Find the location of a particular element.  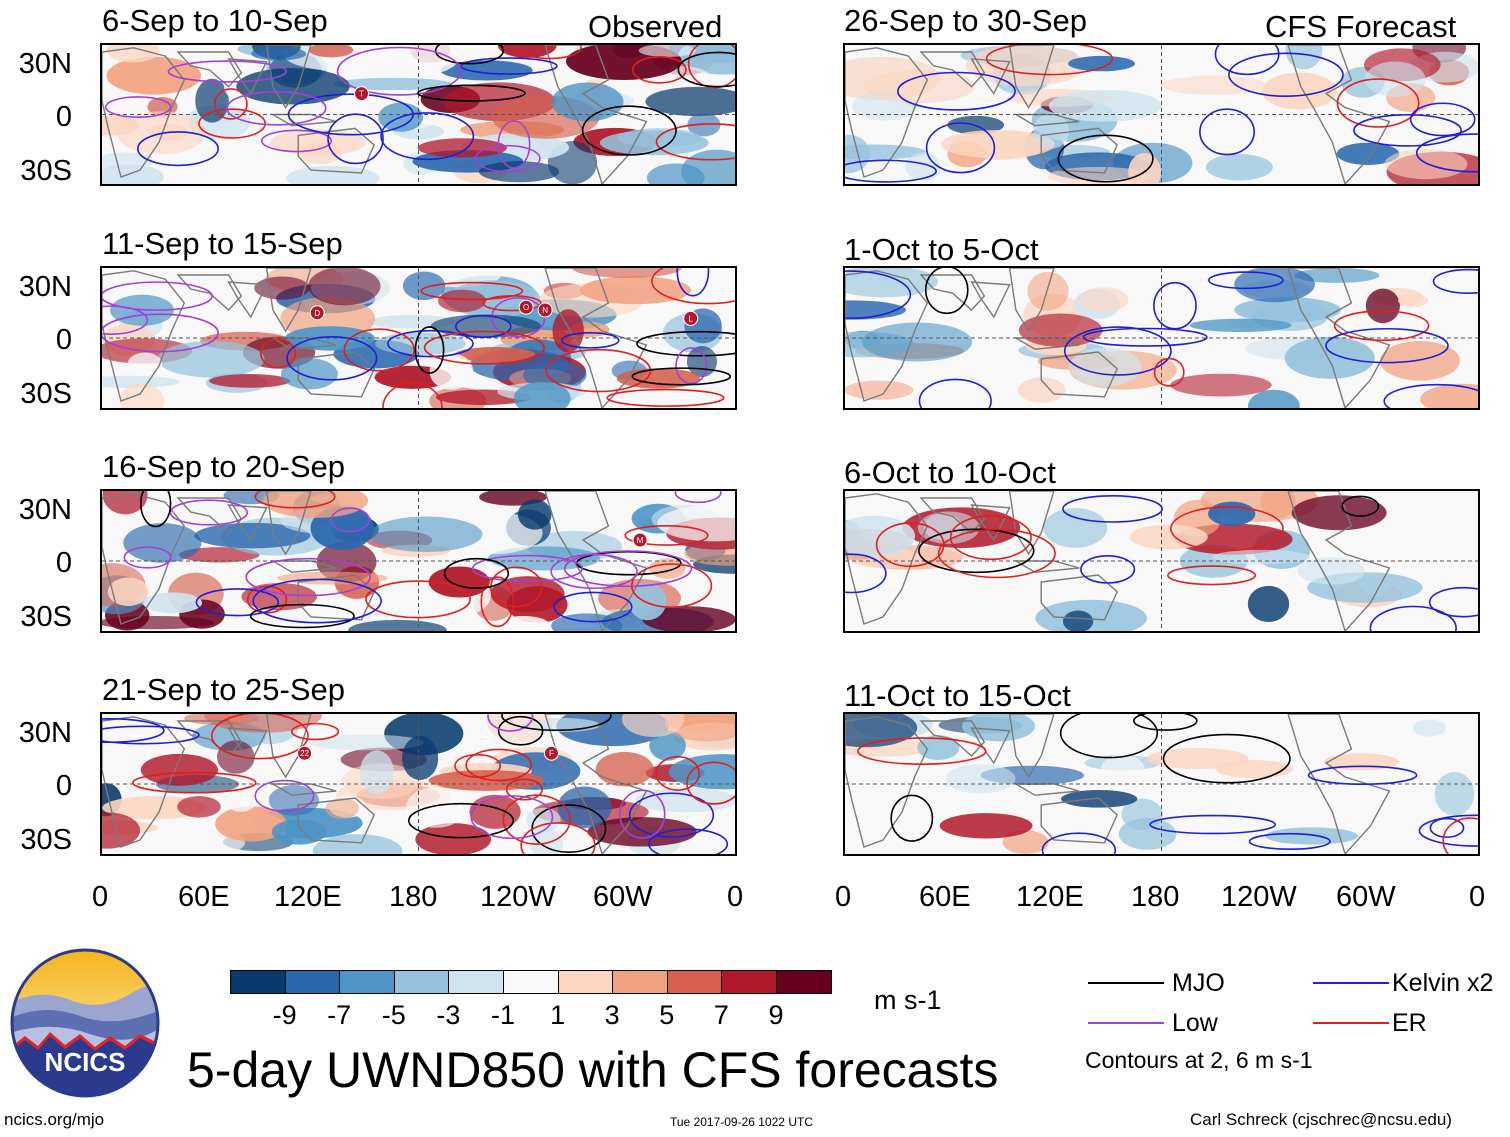

storm-label: F is located at coordinates (551, 753).